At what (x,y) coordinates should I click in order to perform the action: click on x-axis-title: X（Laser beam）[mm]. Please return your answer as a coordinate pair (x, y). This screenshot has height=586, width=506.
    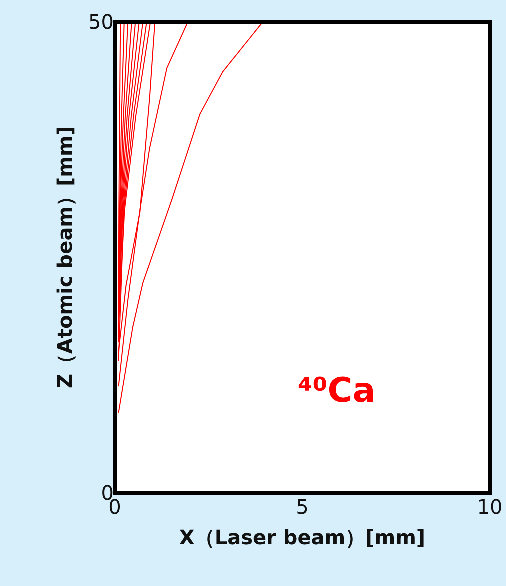
    Looking at the image, I should click on (302, 538).